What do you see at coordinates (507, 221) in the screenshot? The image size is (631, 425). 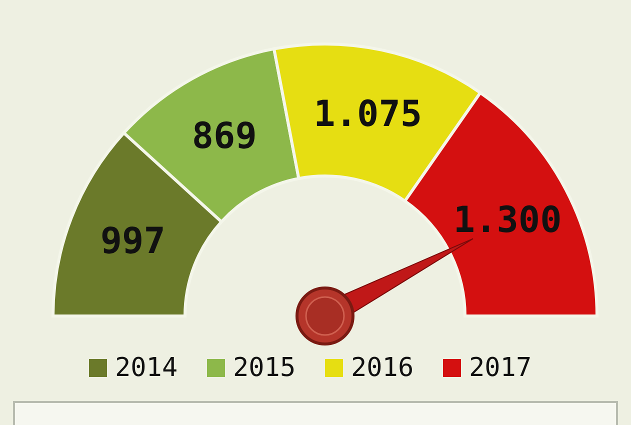 I see `data-label: 1.300` at bounding box center [507, 221].